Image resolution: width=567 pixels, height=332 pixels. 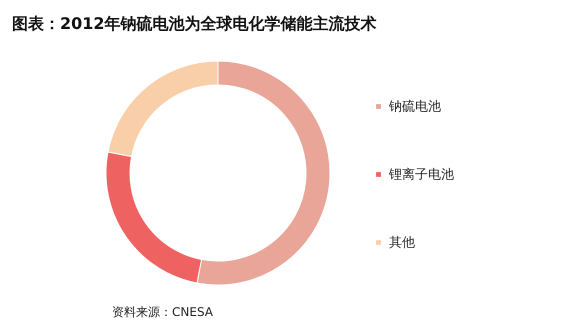 I want to click on legend-label: 钠硫电池, so click(x=414, y=107).